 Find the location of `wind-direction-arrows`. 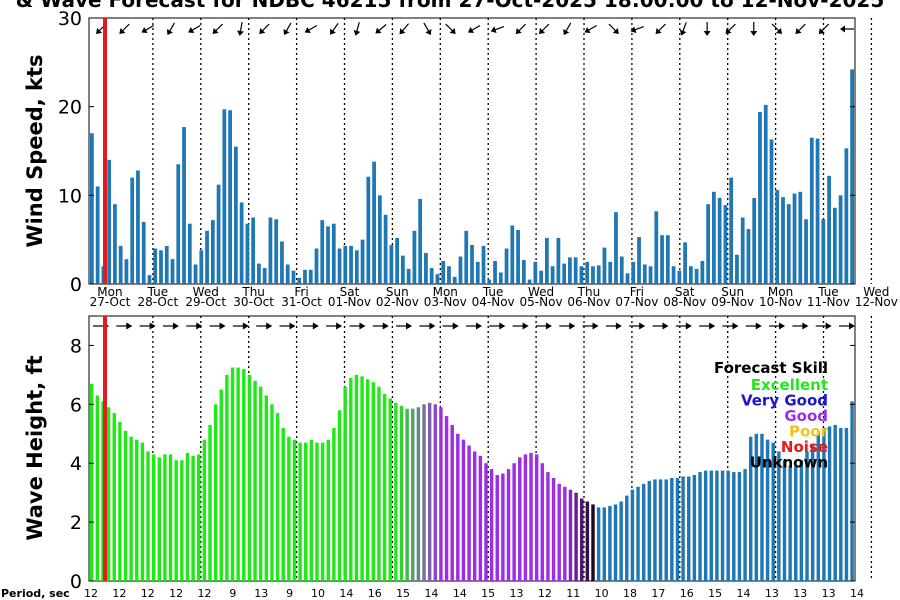

wind-direction-arrows is located at coordinates (475, 29).